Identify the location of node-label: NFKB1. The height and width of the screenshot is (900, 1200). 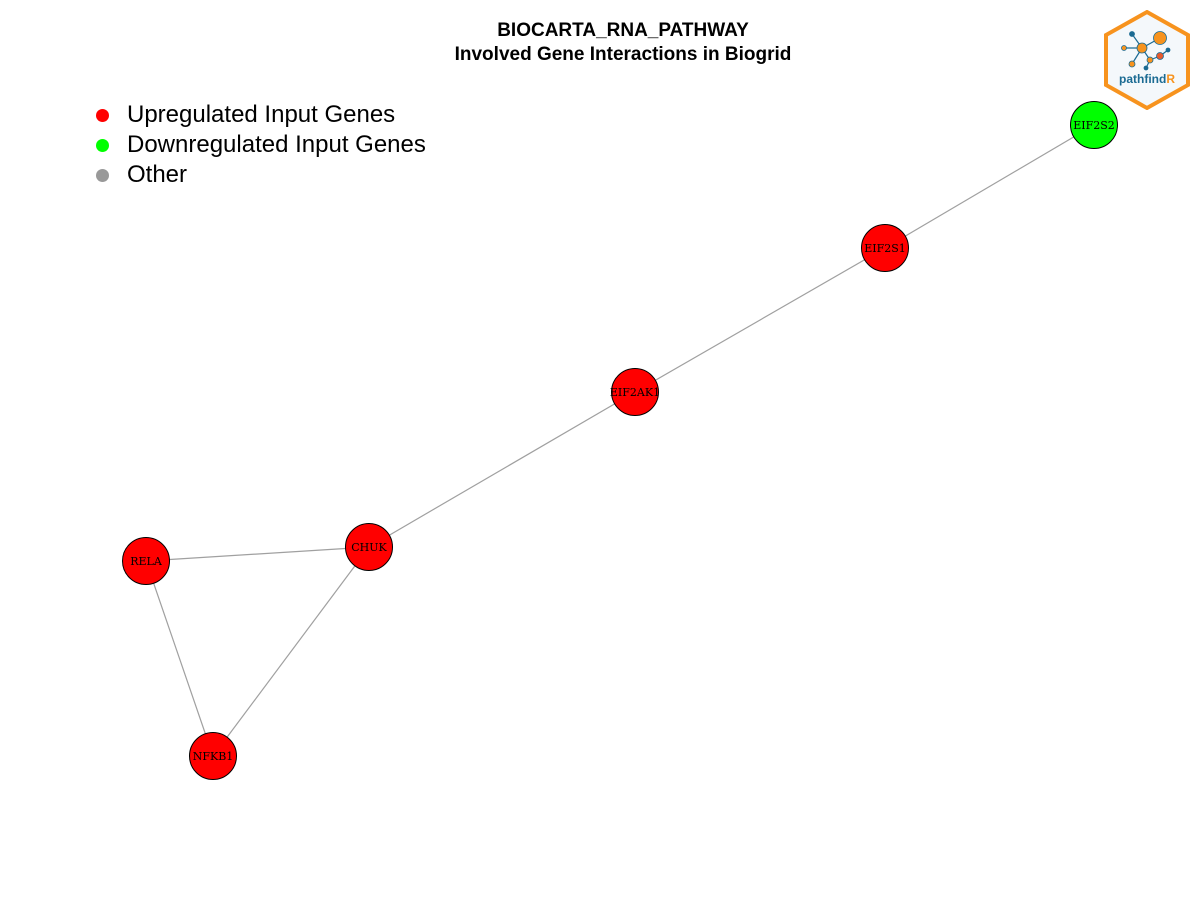
(213, 756).